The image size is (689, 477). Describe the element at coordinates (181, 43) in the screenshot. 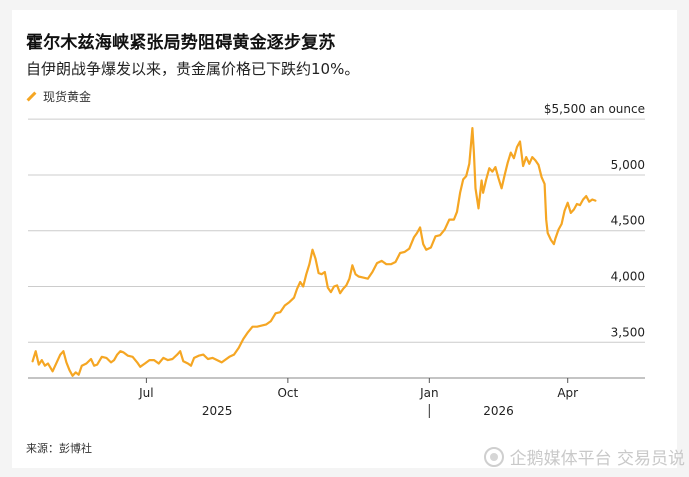

I see `chart-title: 霍尔木兹海峡紧张局势阻碍黄金逐步复苏` at that location.